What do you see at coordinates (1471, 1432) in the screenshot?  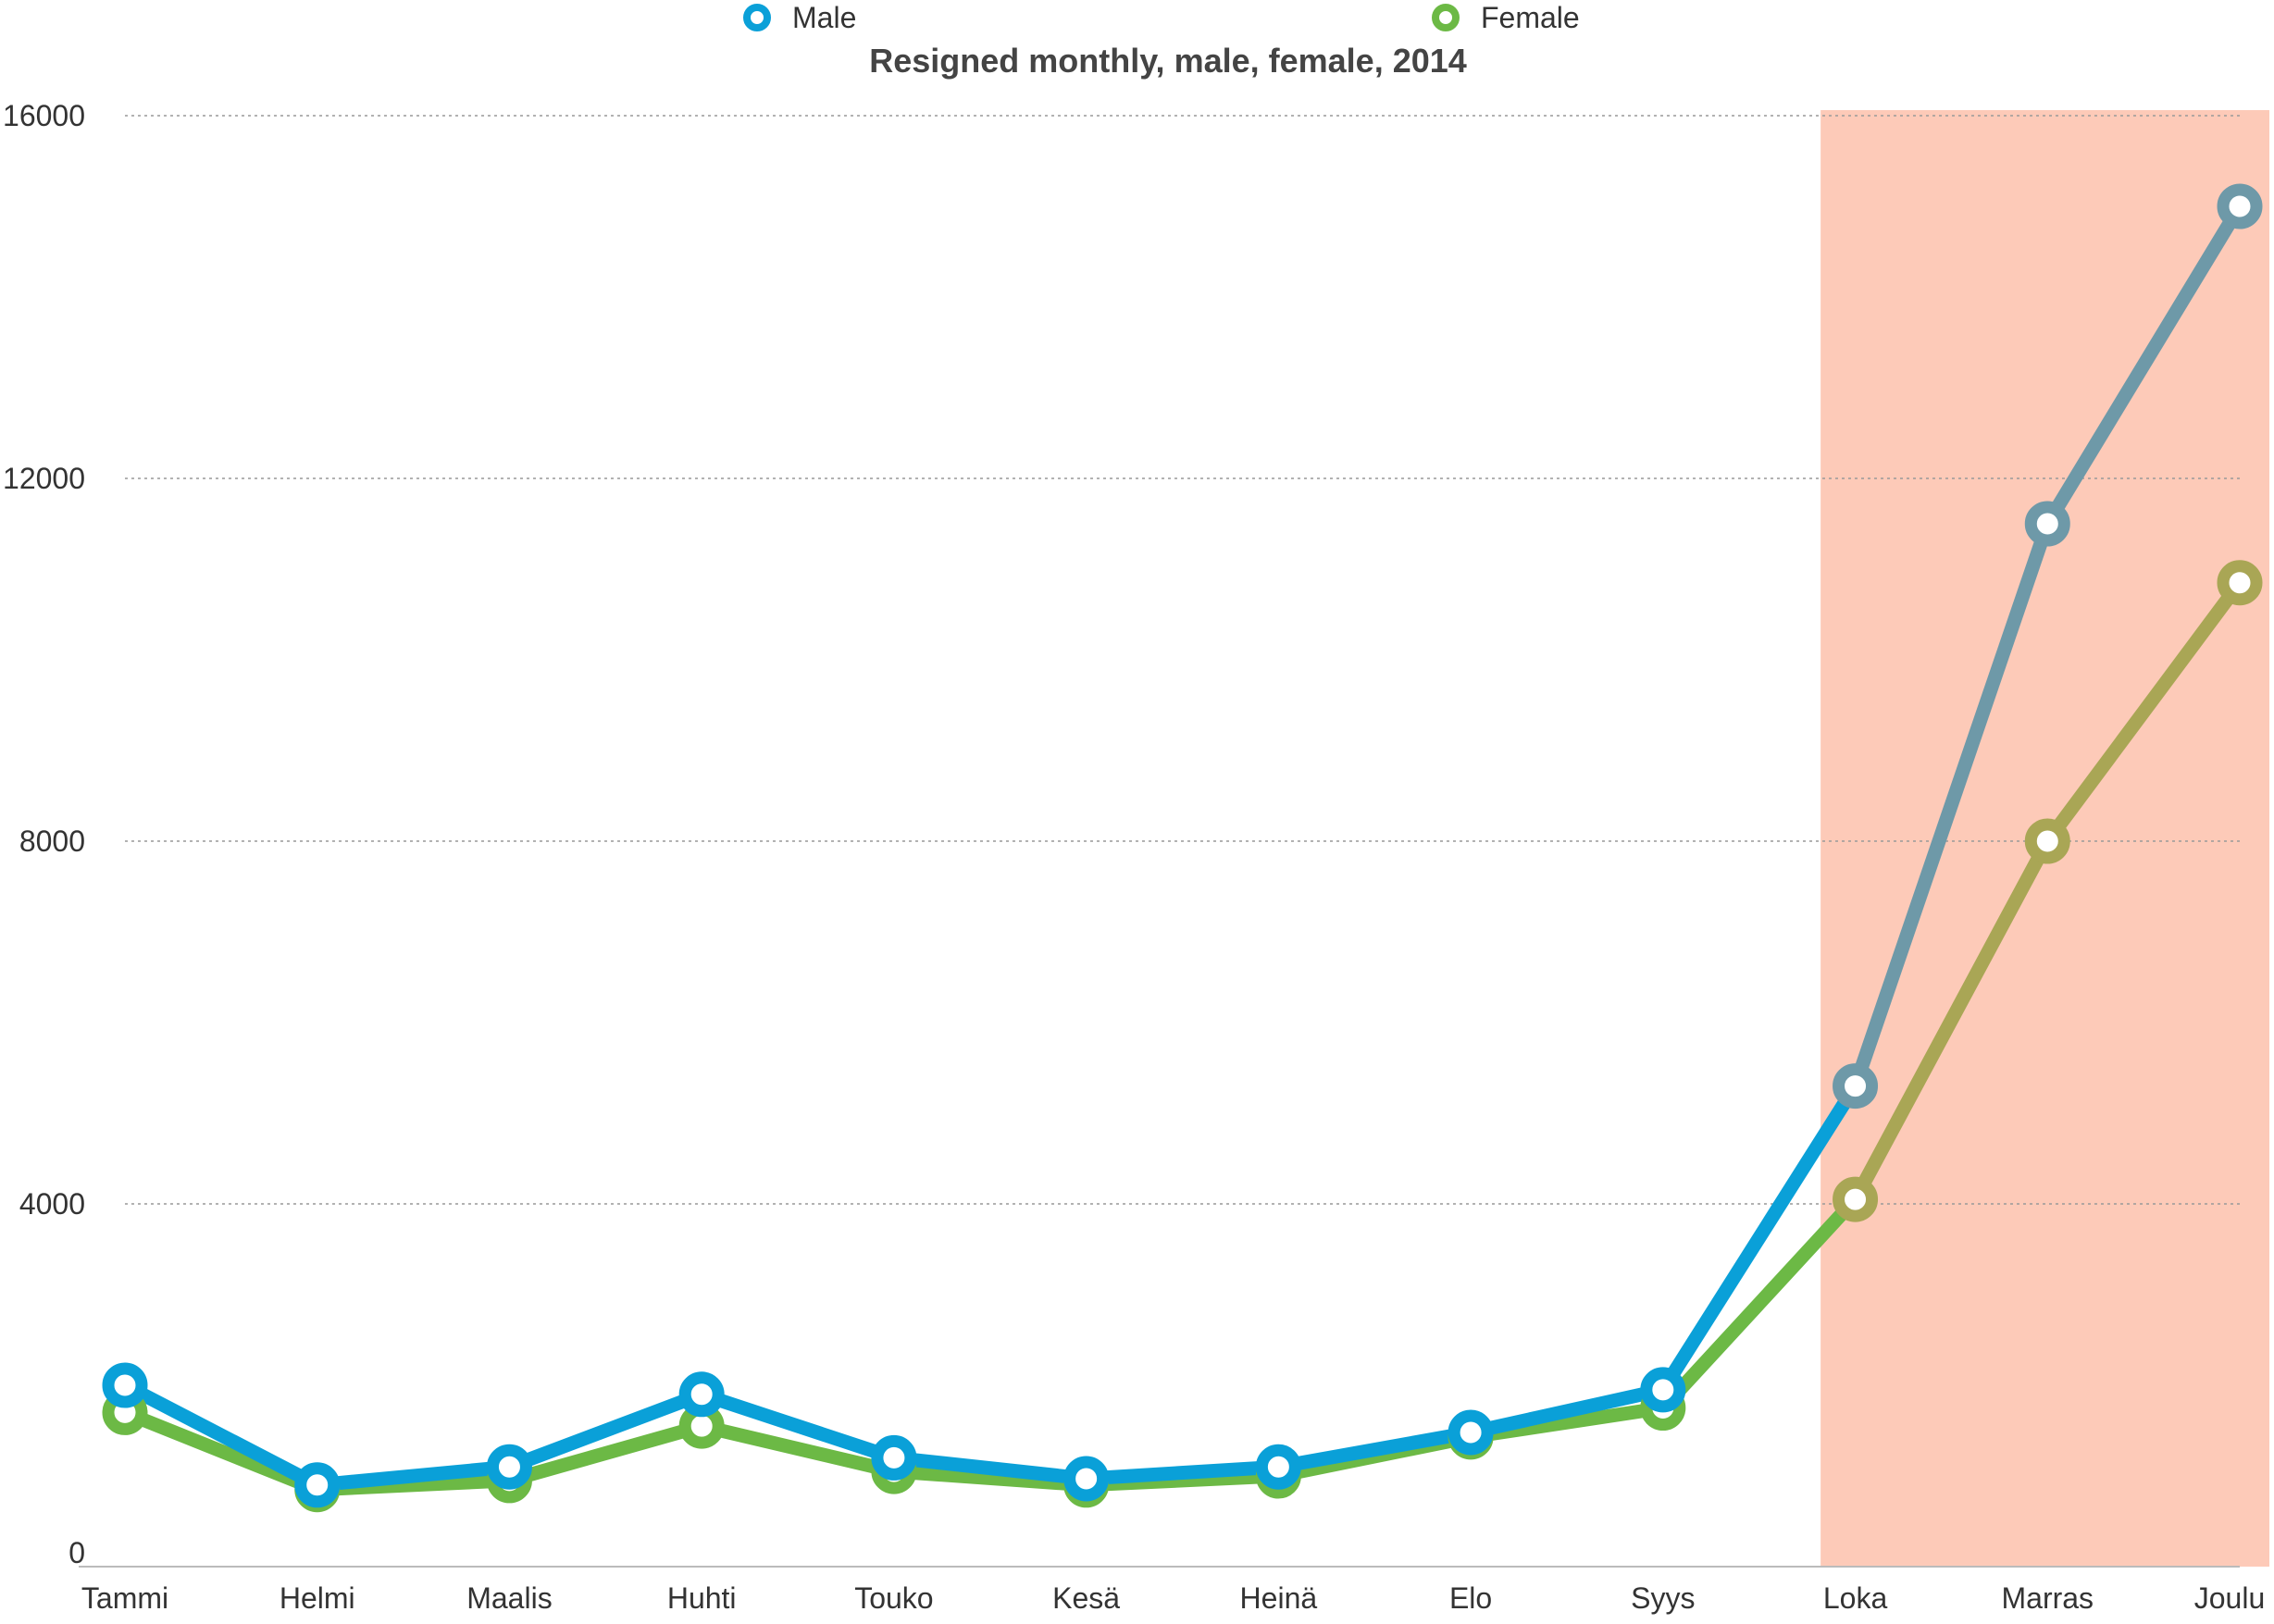 I see `point-male-Elo` at bounding box center [1471, 1432].